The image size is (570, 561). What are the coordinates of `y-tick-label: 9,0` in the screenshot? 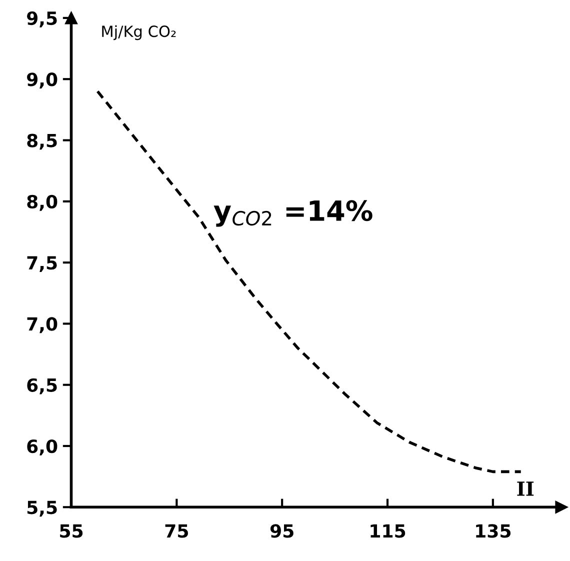 It's located at (42, 80).